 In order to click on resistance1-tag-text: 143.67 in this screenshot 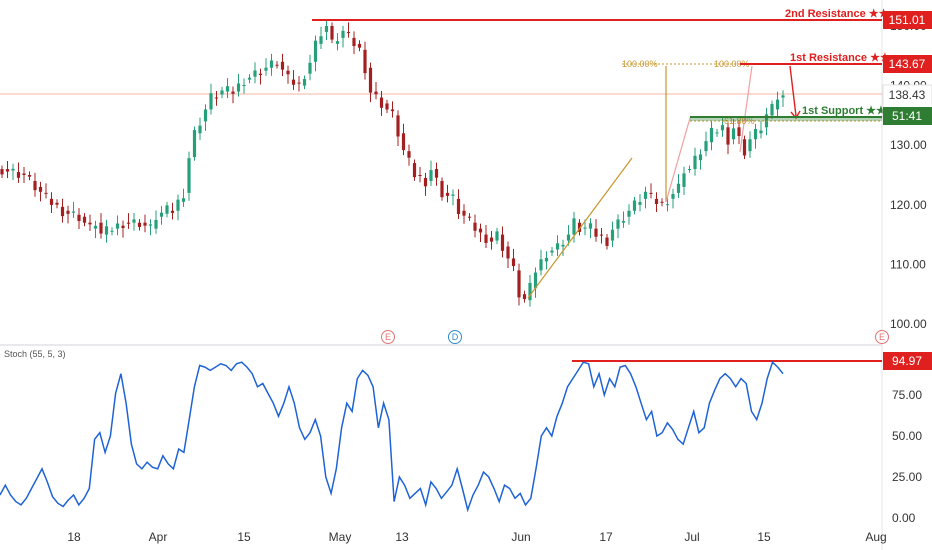, I will do `click(907, 64)`.